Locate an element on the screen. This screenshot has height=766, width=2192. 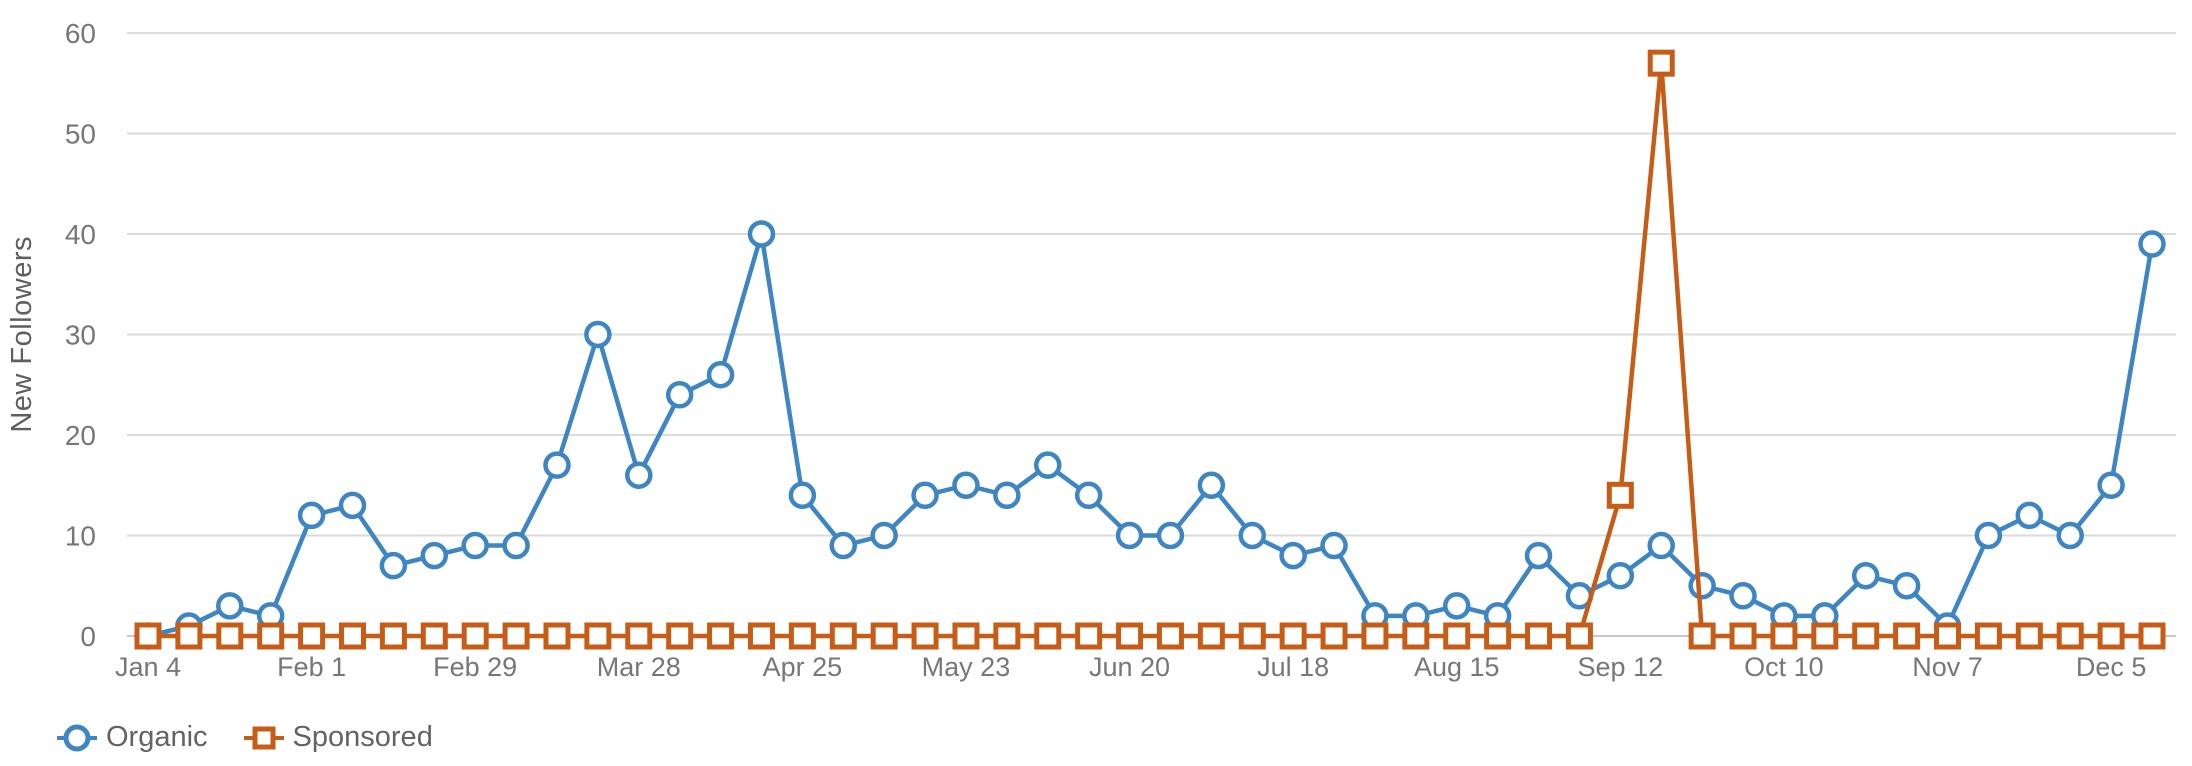
legend-label-sponsored: Sponsored is located at coordinates (362, 737).